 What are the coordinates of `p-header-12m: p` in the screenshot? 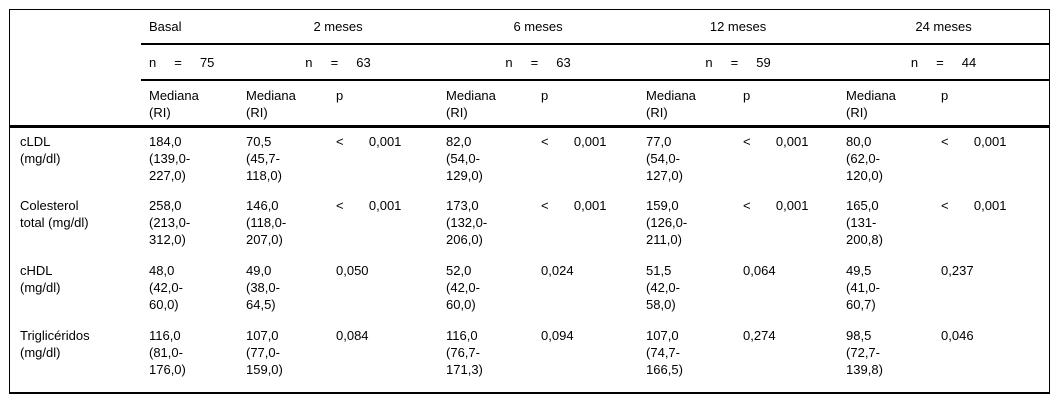 It's located at (787, 104).